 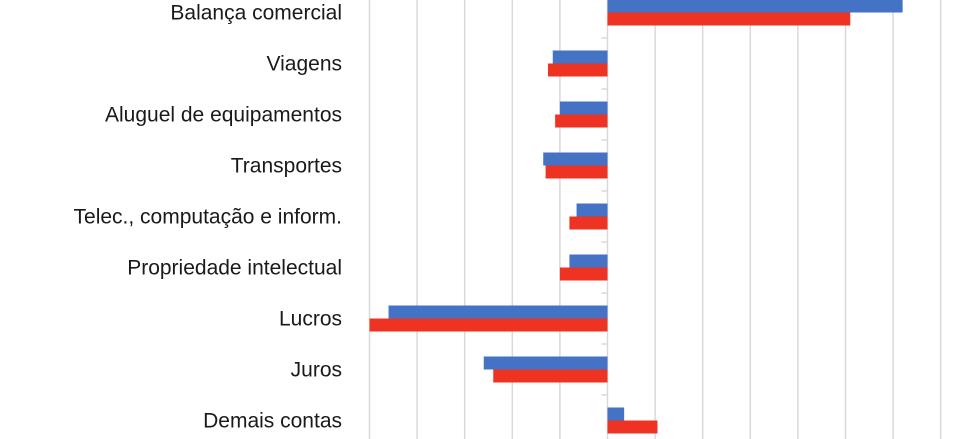 I want to click on category-label: Propriedade intelectual, so click(x=234, y=268).